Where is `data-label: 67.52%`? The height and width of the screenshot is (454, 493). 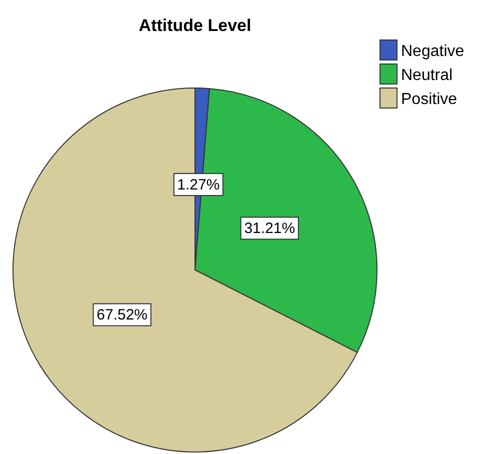
data-label: 67.52% is located at coordinates (122, 315).